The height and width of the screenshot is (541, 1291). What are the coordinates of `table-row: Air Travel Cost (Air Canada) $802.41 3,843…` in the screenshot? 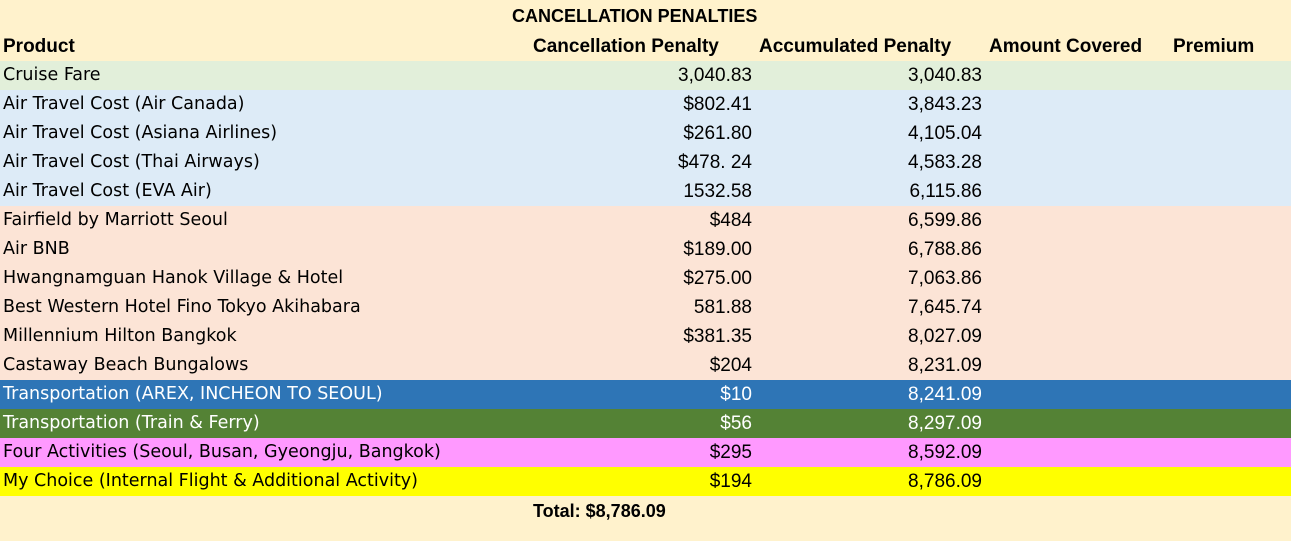 It's located at (645, 104).